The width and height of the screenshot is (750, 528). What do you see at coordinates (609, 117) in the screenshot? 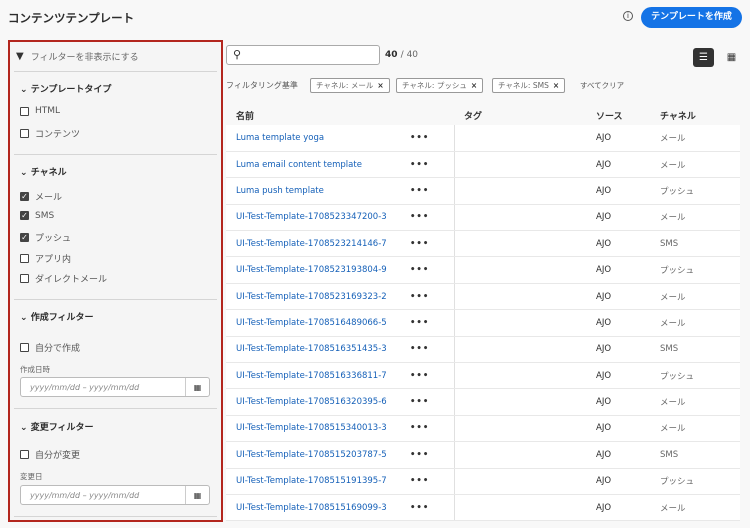
I see `column-header-source: ソース` at bounding box center [609, 117].